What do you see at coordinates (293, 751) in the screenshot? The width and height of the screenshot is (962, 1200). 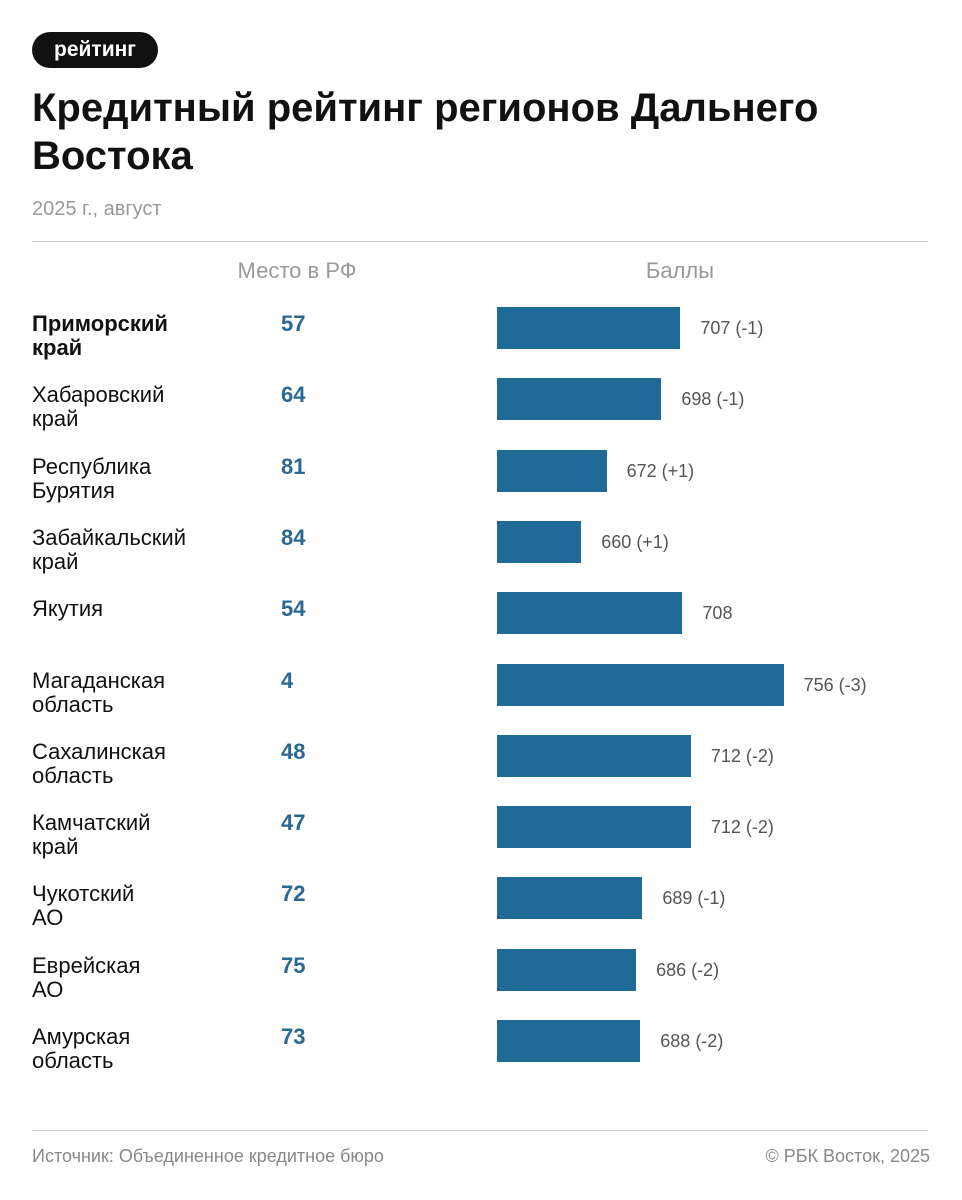 I see `rank: 48` at bounding box center [293, 751].